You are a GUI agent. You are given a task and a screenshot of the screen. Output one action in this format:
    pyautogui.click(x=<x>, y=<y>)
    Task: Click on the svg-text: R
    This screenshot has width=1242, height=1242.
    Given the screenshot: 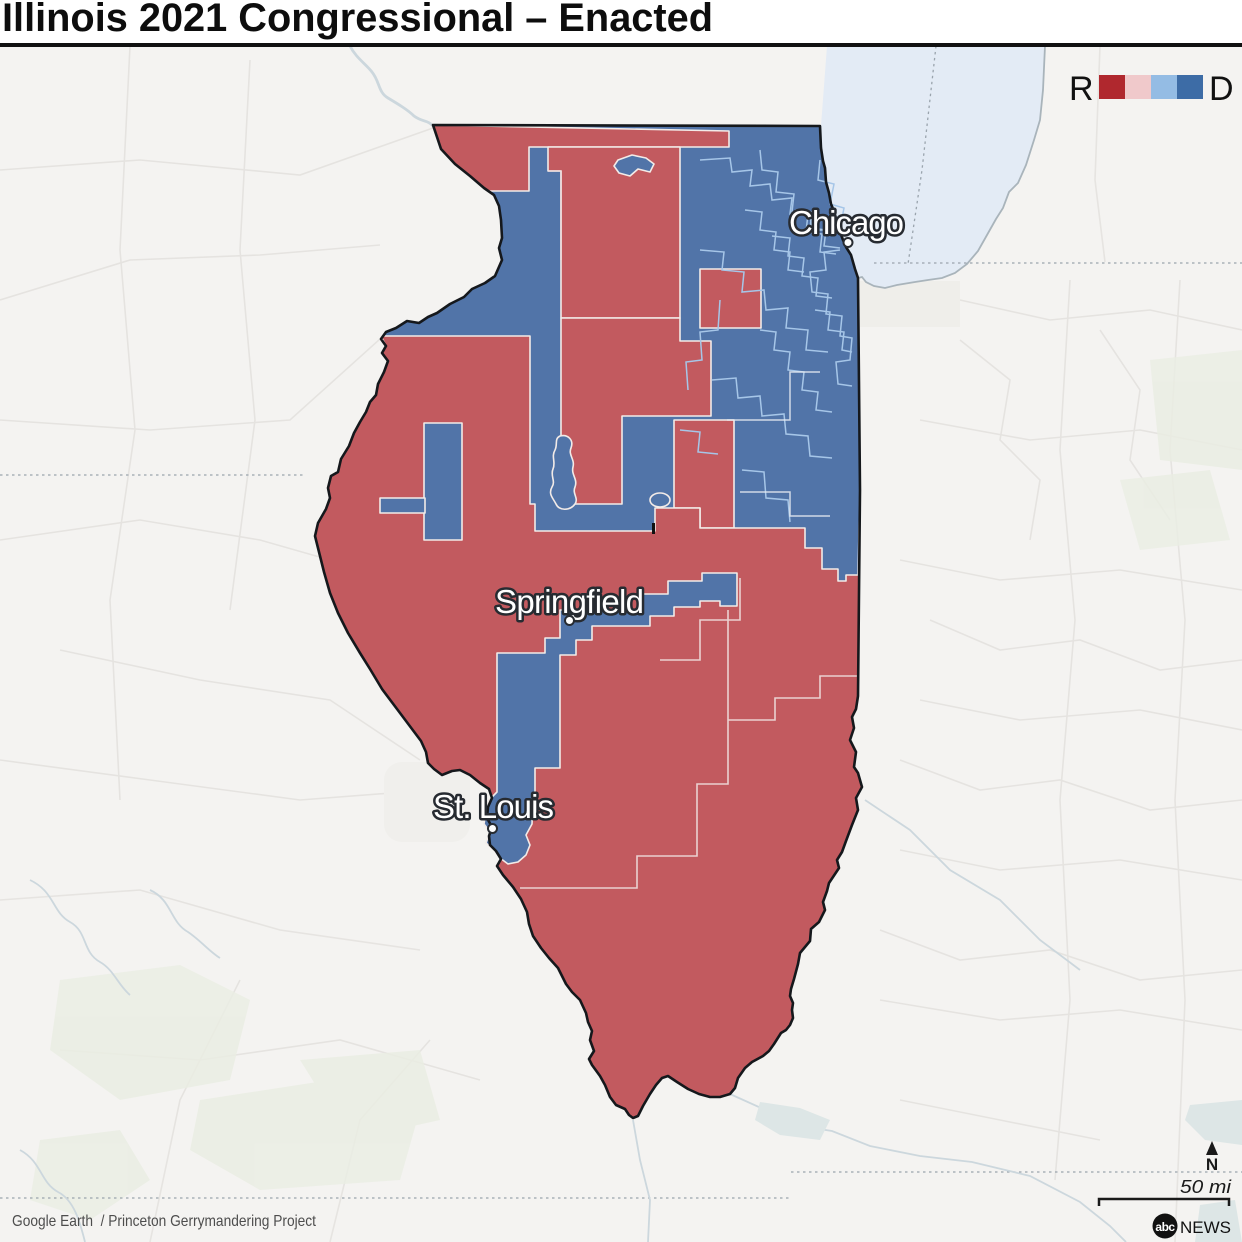 What is the action you would take?
    pyautogui.click(x=1081, y=89)
    